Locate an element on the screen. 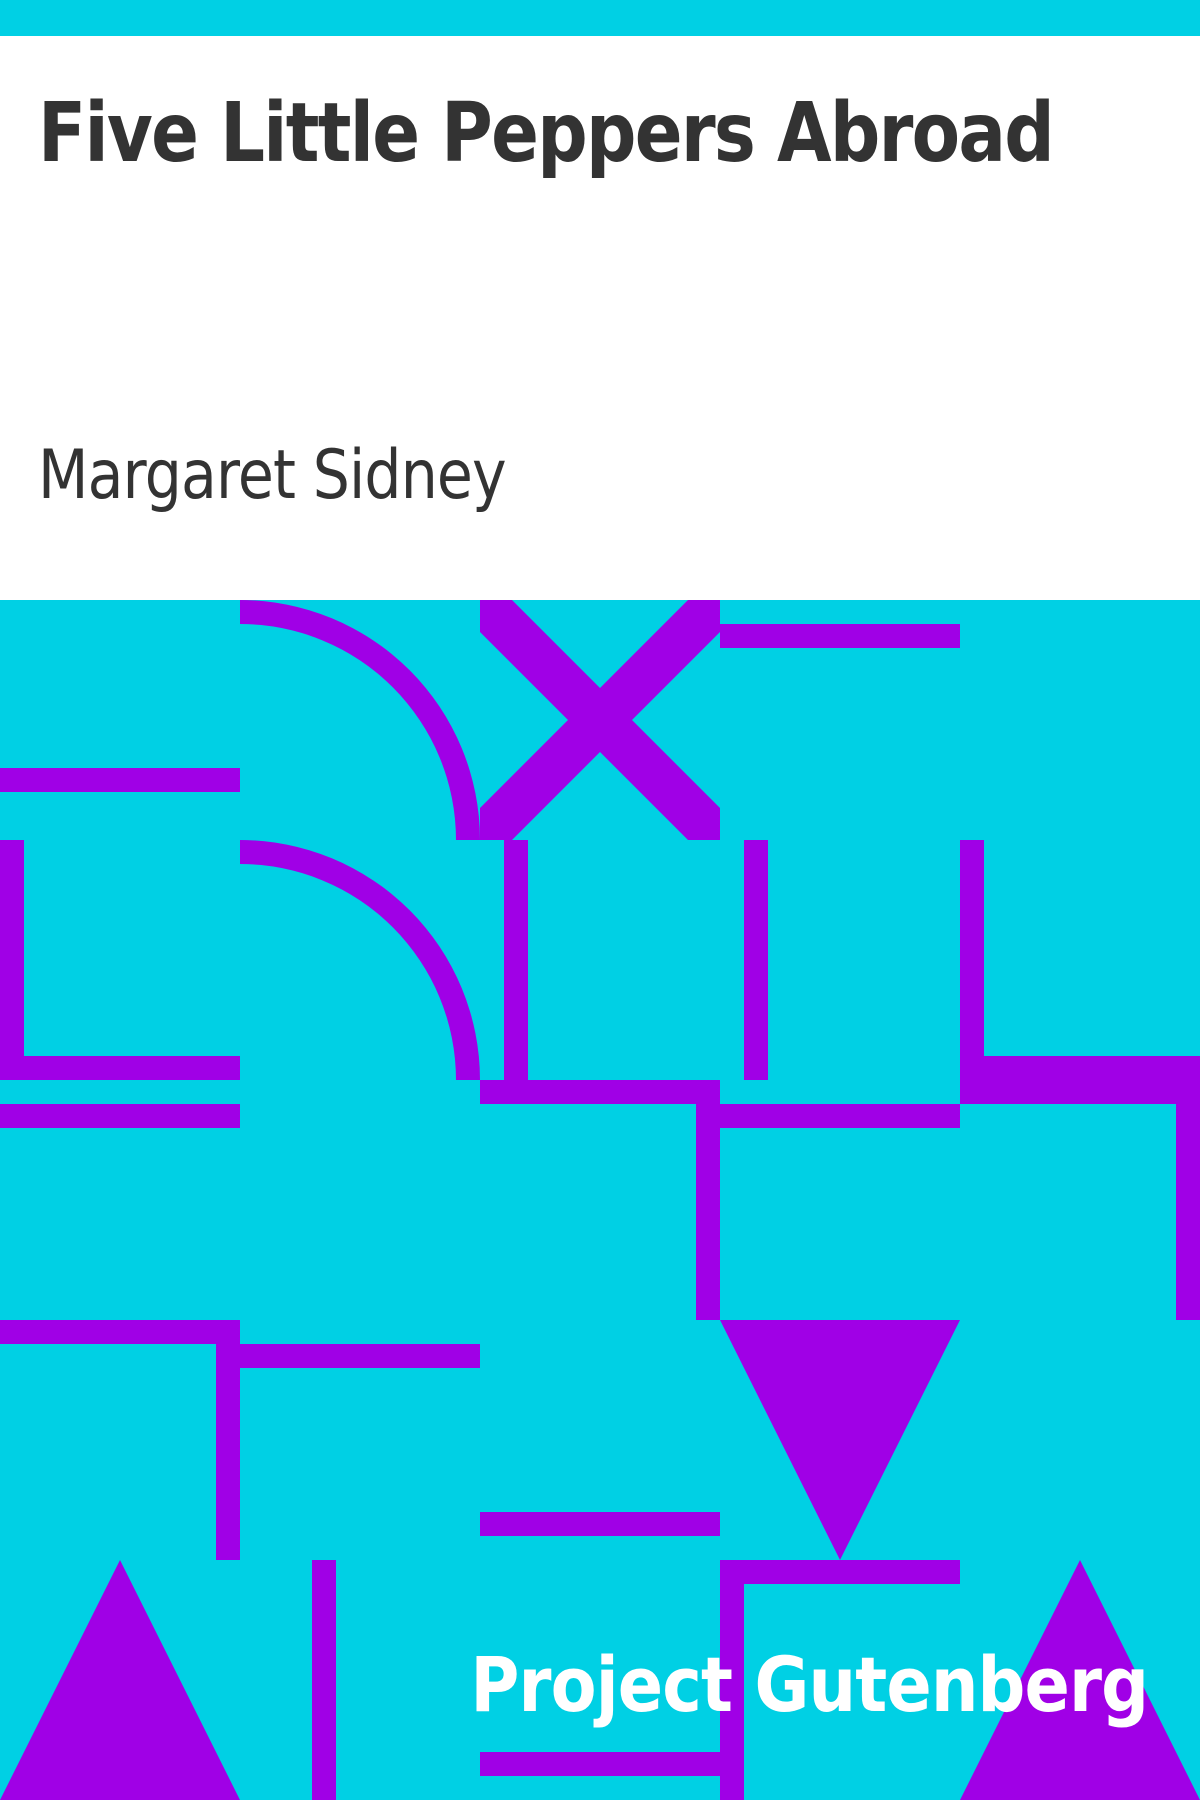 The image size is (1200, 1800). book-title: Five Little Peppers Abroad is located at coordinates (546, 133).